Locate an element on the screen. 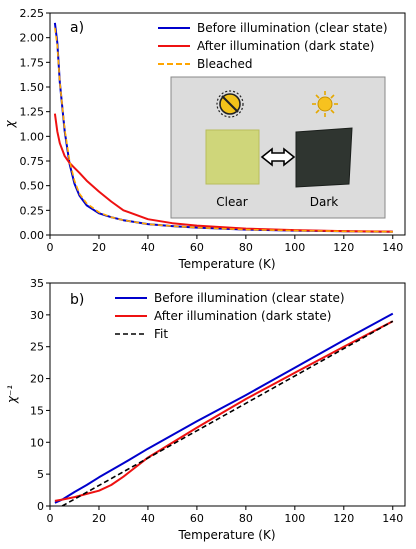 This screenshot has width=416, height=549. legend-label-a-2: Bleached is located at coordinates (225, 64).